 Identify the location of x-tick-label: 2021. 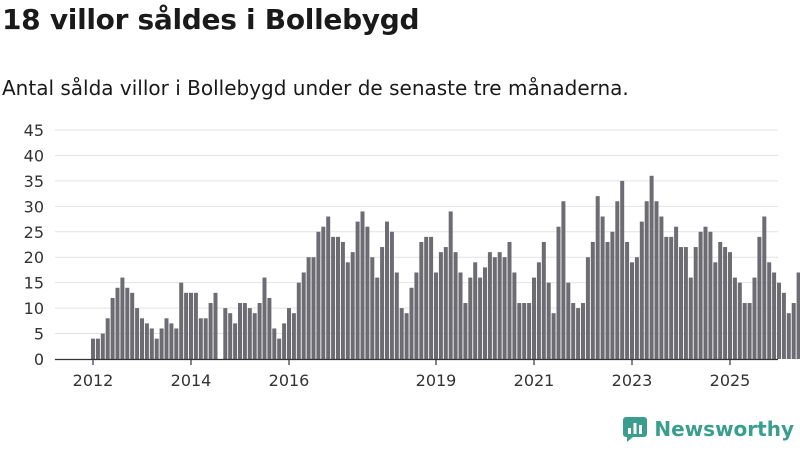
(534, 380).